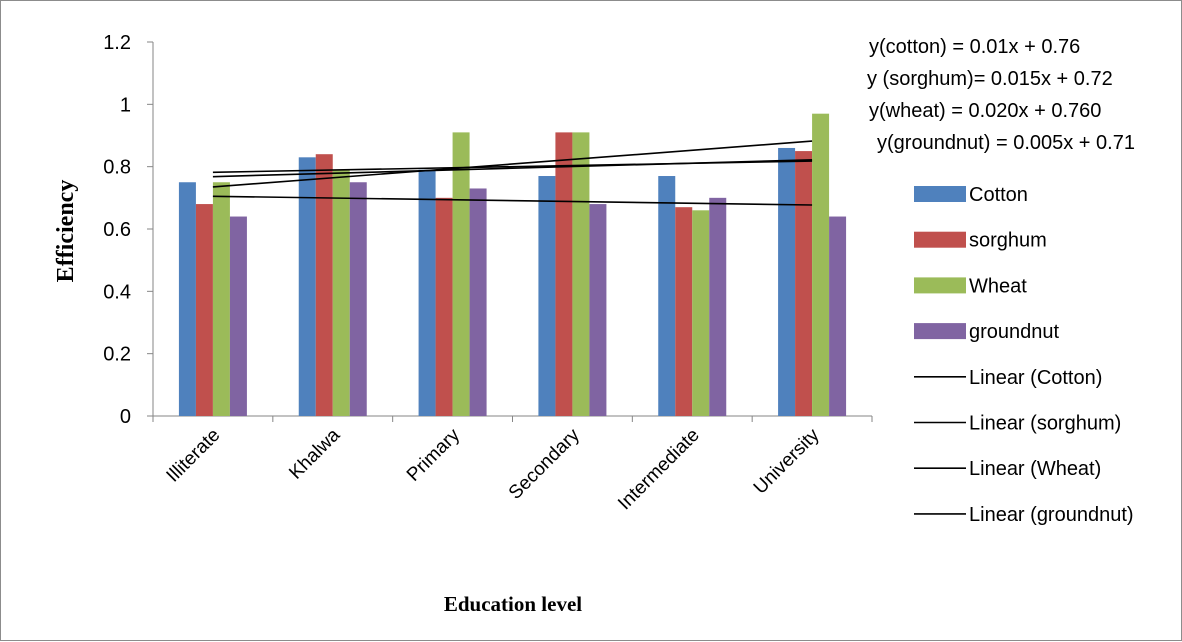 Image resolution: width=1182 pixels, height=642 pixels. Describe the element at coordinates (125, 417) in the screenshot. I see `y-tick-label: 0` at that location.